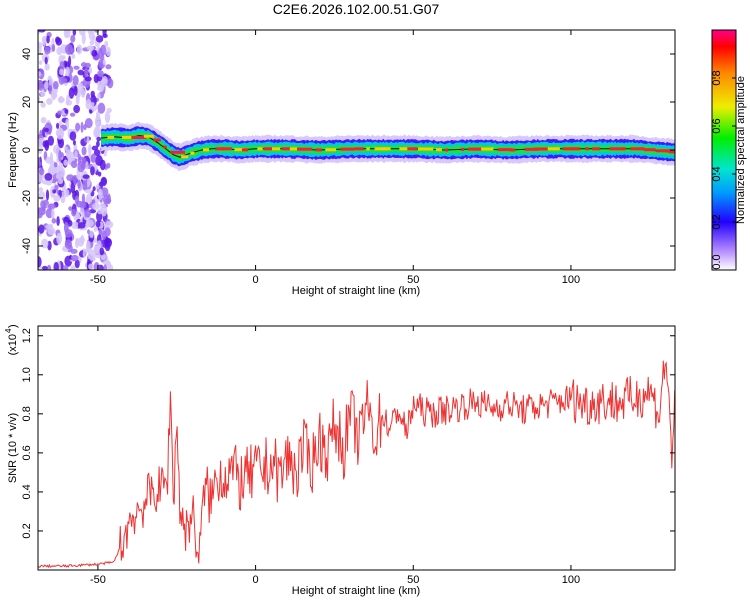 This screenshot has height=600, width=750. Describe the element at coordinates (356, 9) in the screenshot. I see `chart-title: C2E6.2026.102.00.51.G07` at that location.